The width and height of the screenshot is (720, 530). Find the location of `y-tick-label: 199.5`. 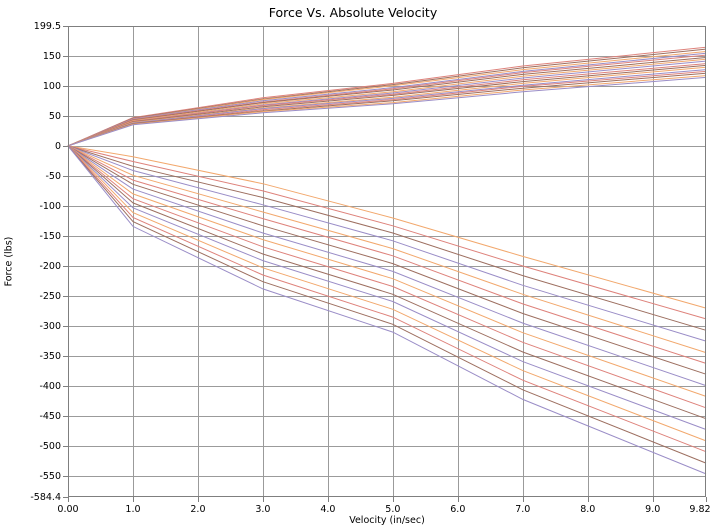

y-tick-label: 199.5 is located at coordinates (47, 26).